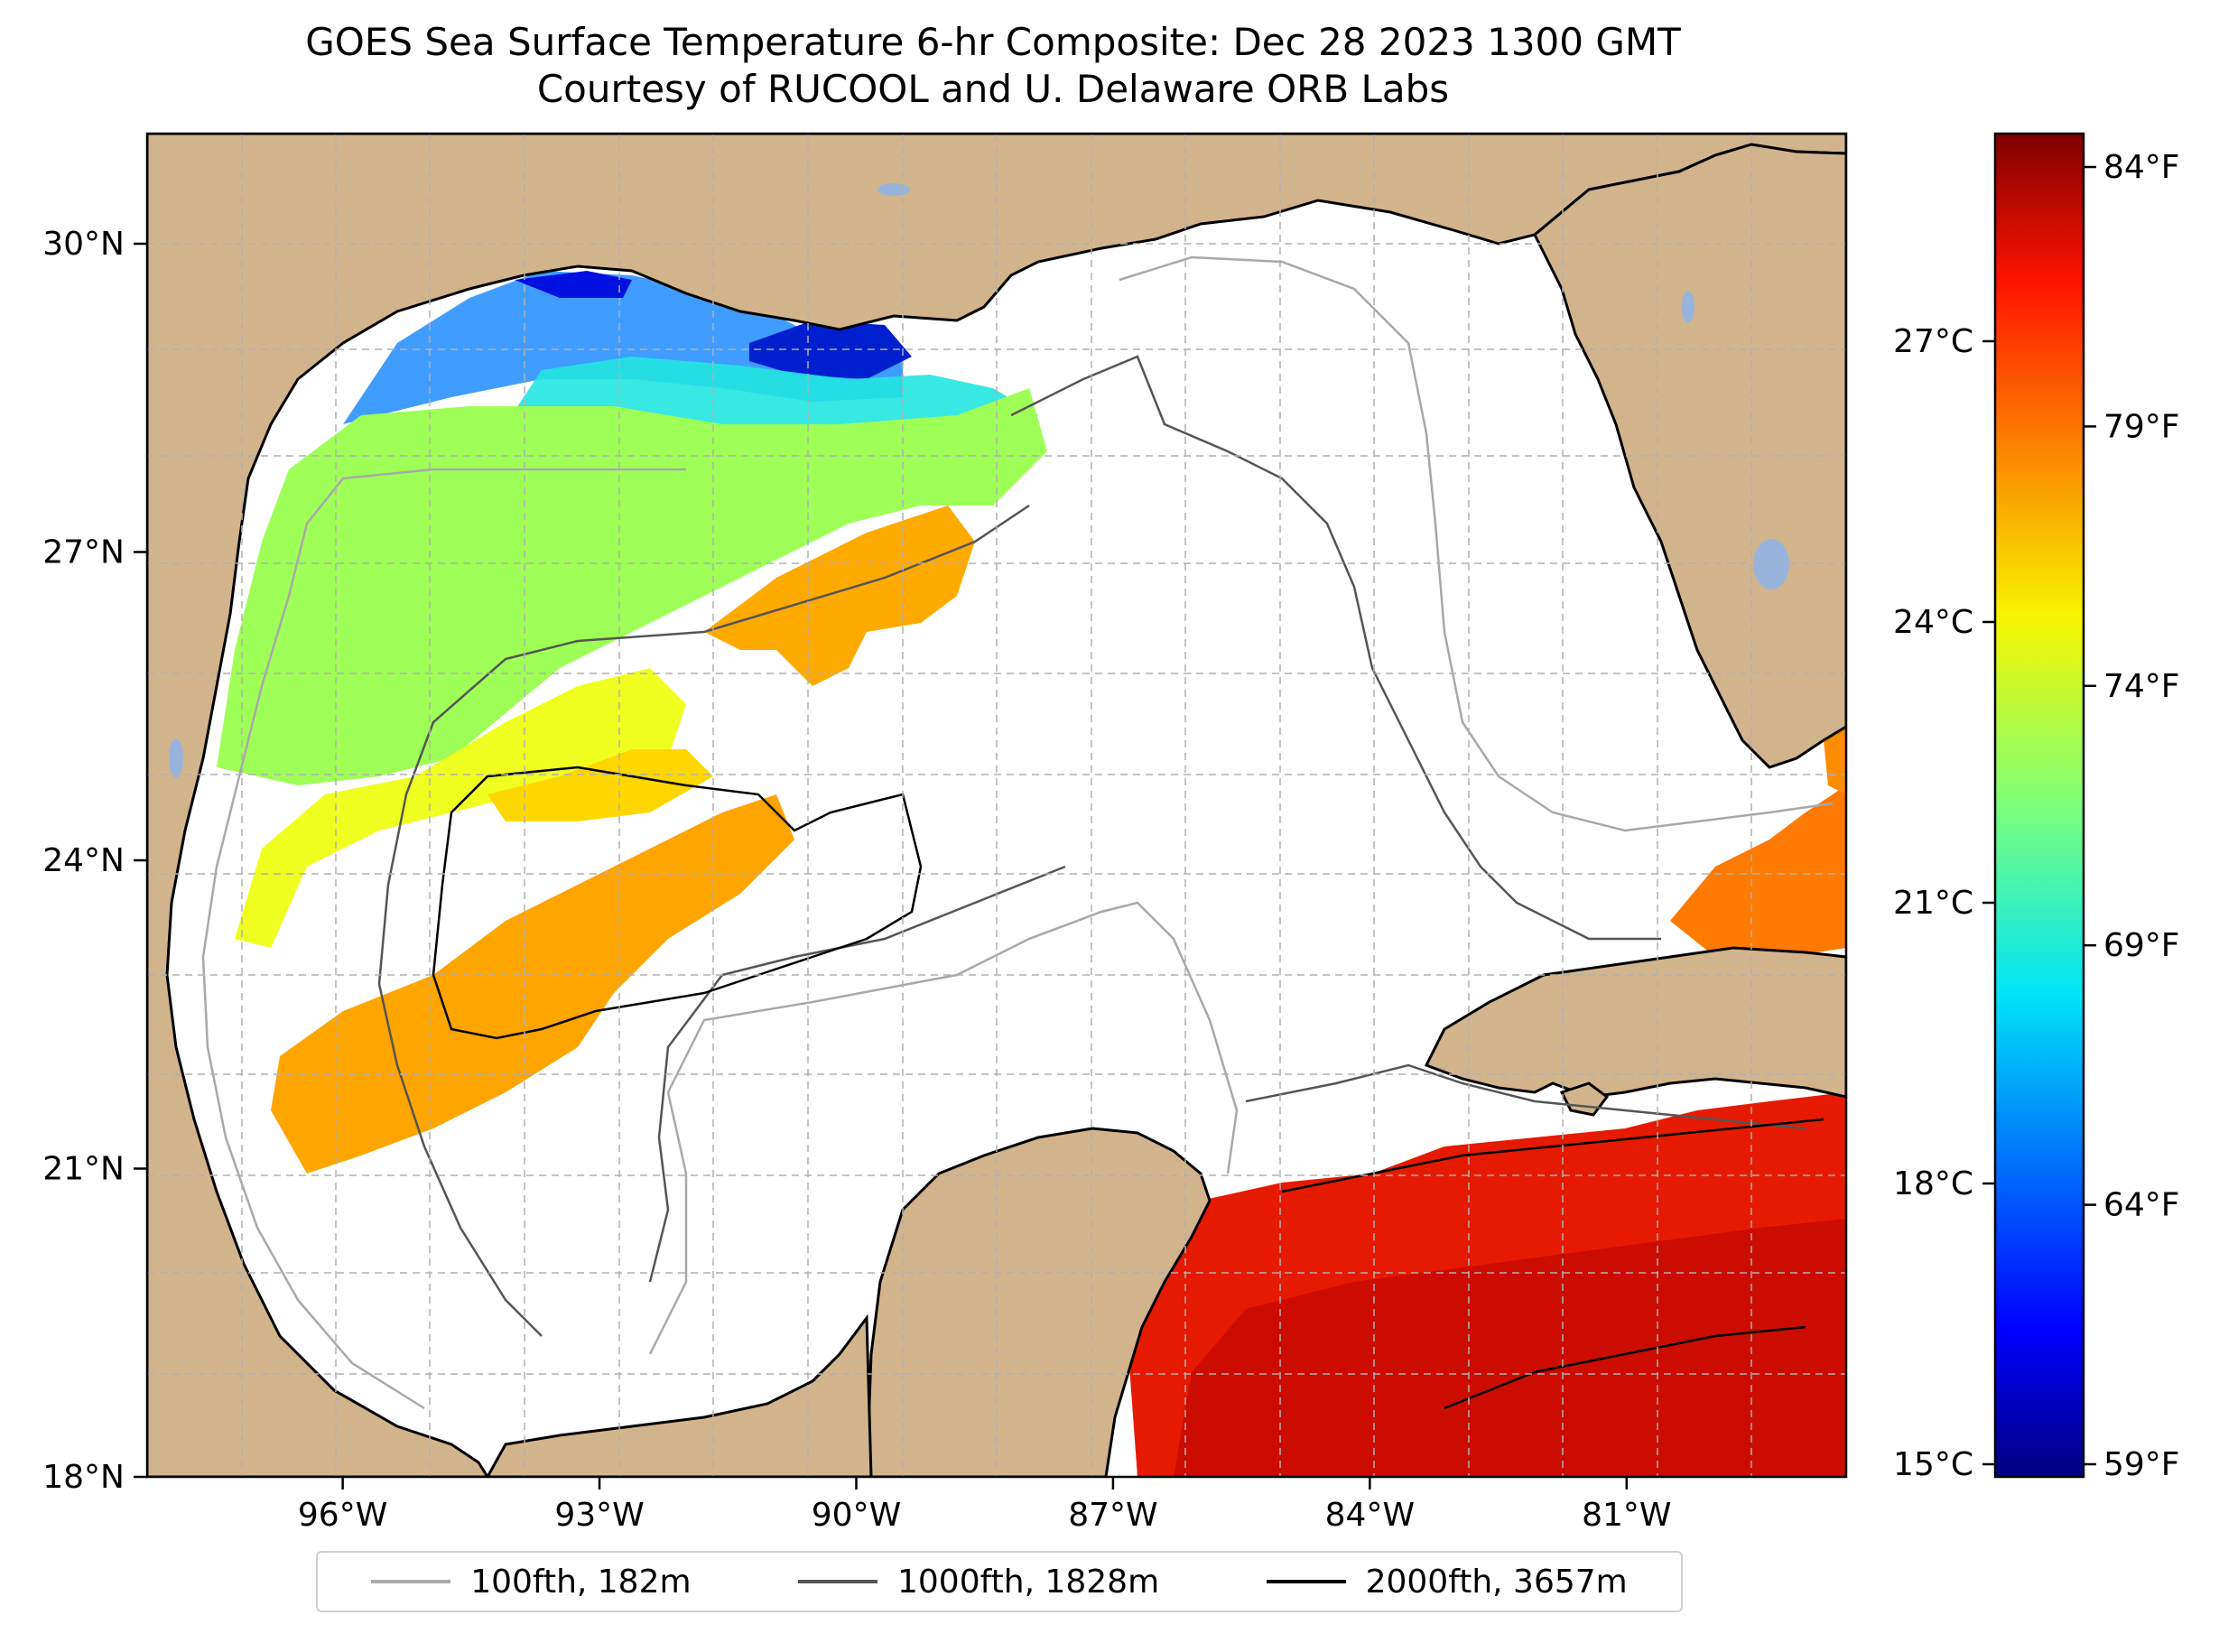  Describe the element at coordinates (1510, 1348) in the screenshot. I see `sst-red-inner` at that location.